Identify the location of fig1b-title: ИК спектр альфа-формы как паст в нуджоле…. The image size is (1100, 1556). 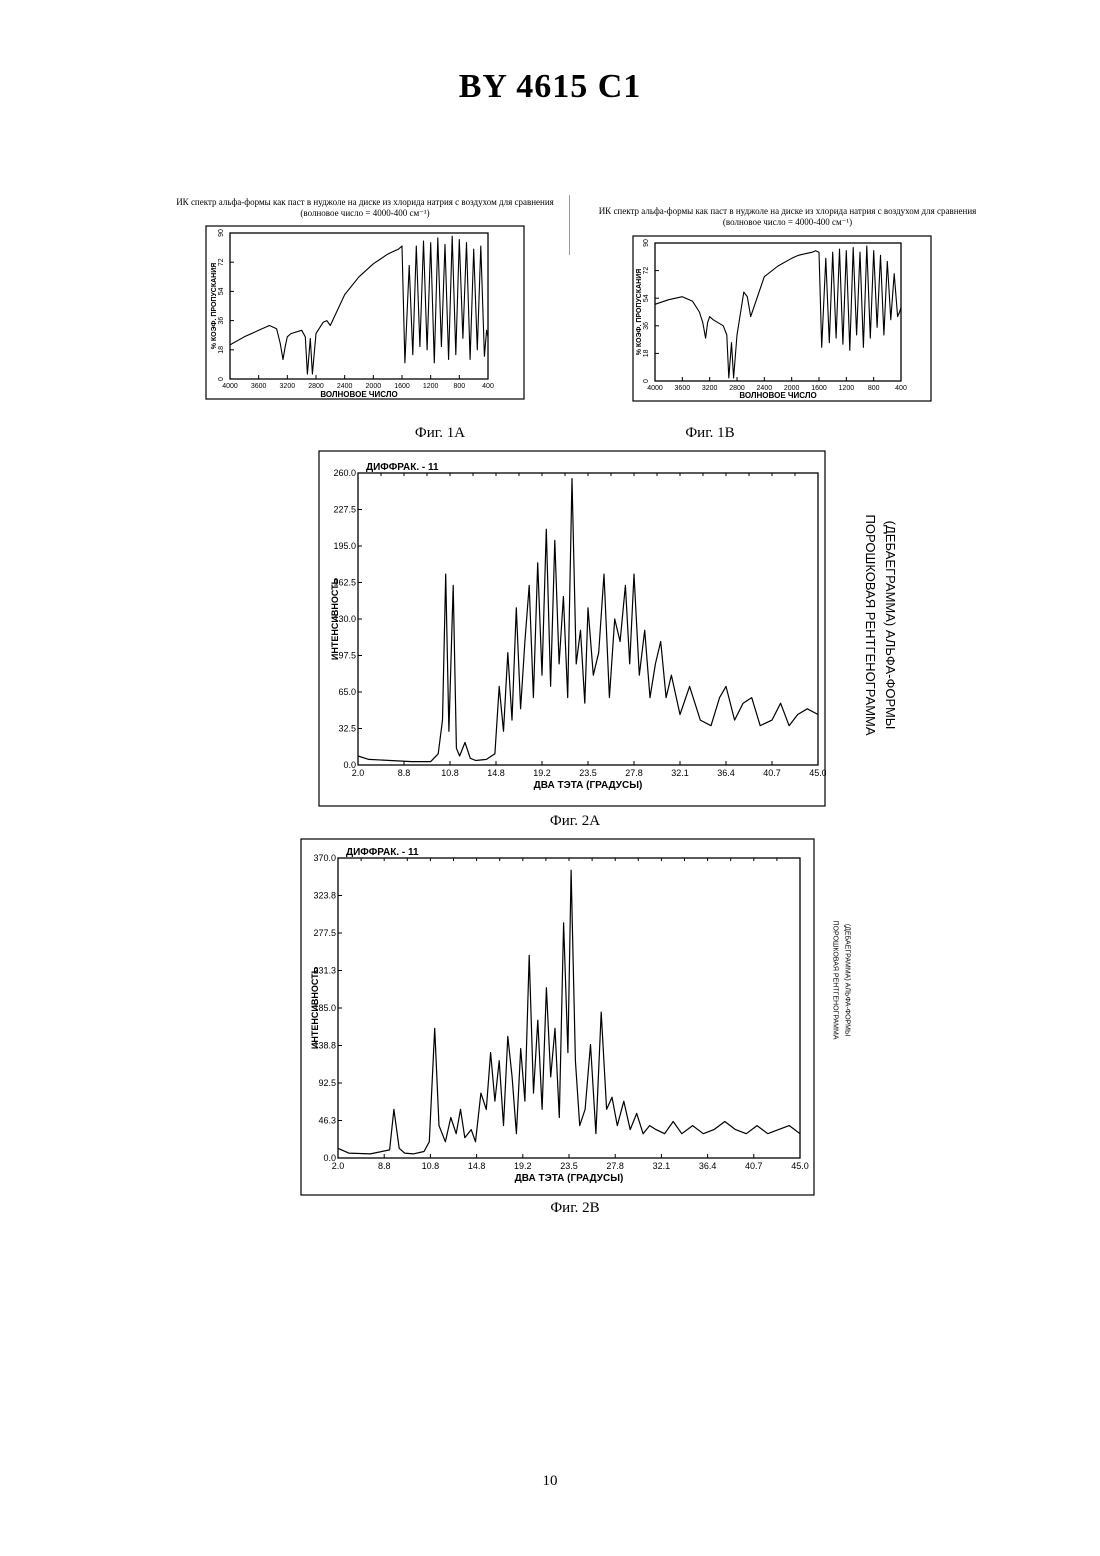
(787, 217).